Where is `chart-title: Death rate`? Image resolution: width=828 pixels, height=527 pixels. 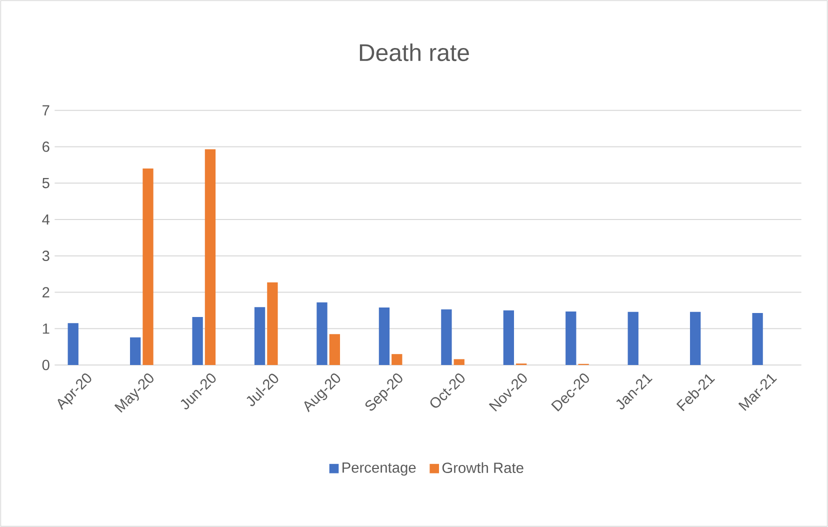 chart-title: Death rate is located at coordinates (414, 53).